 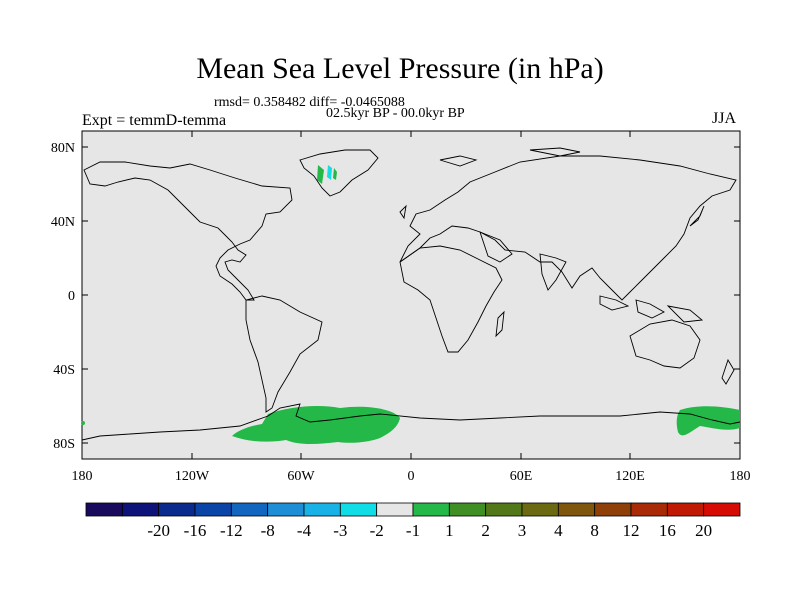 What do you see at coordinates (64, 370) in the screenshot?
I see `lat-label: 40S` at bounding box center [64, 370].